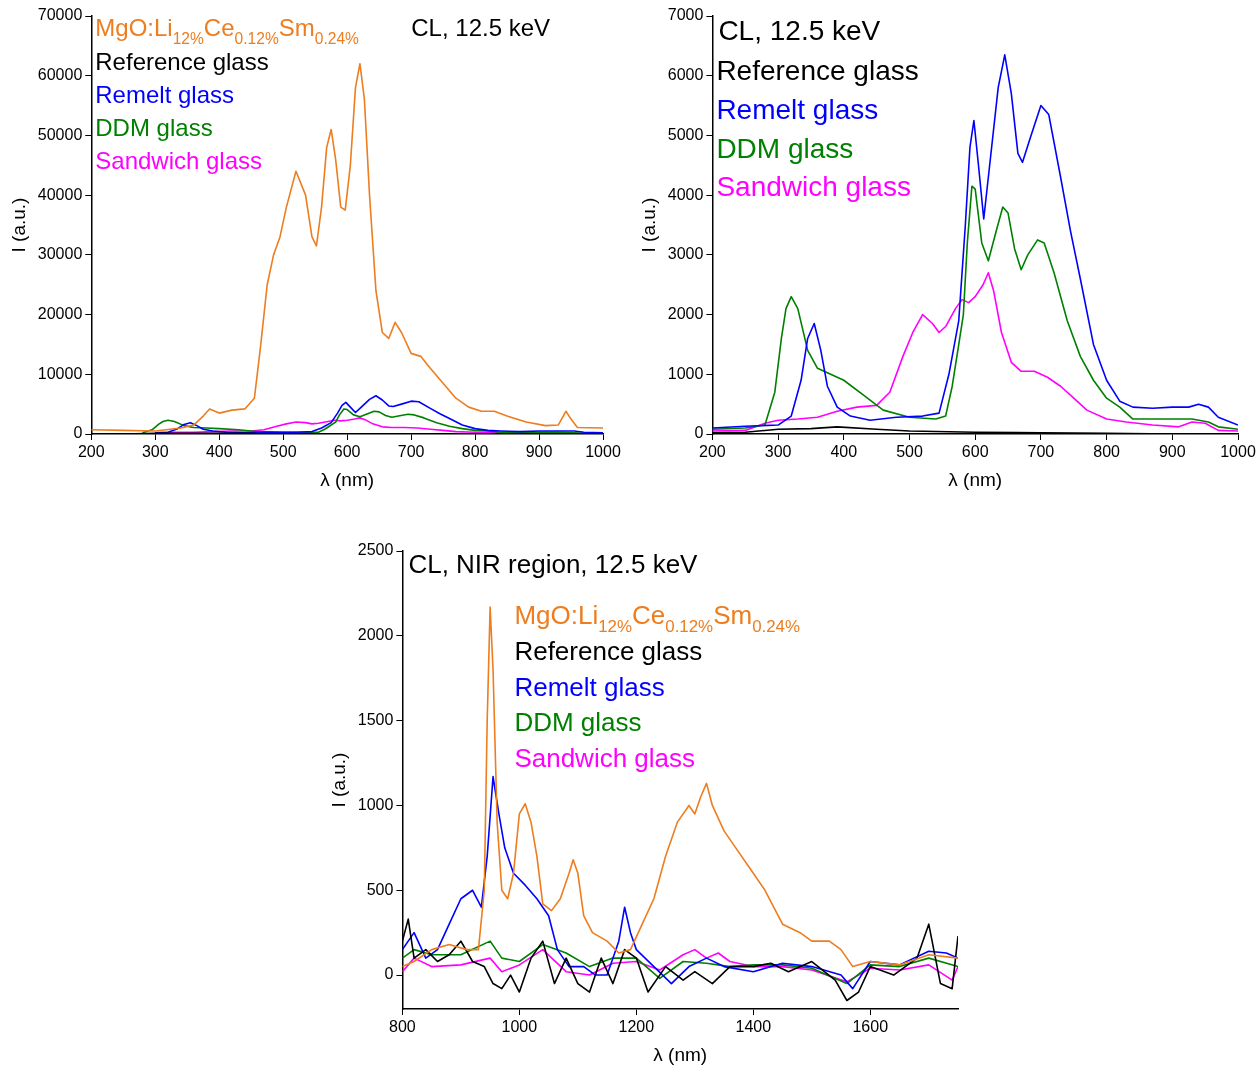 Image resolution: width=1260 pixels, height=1077 pixels. What do you see at coordinates (685, 194) in the screenshot?
I see `y-tick-label: 4000` at bounding box center [685, 194].